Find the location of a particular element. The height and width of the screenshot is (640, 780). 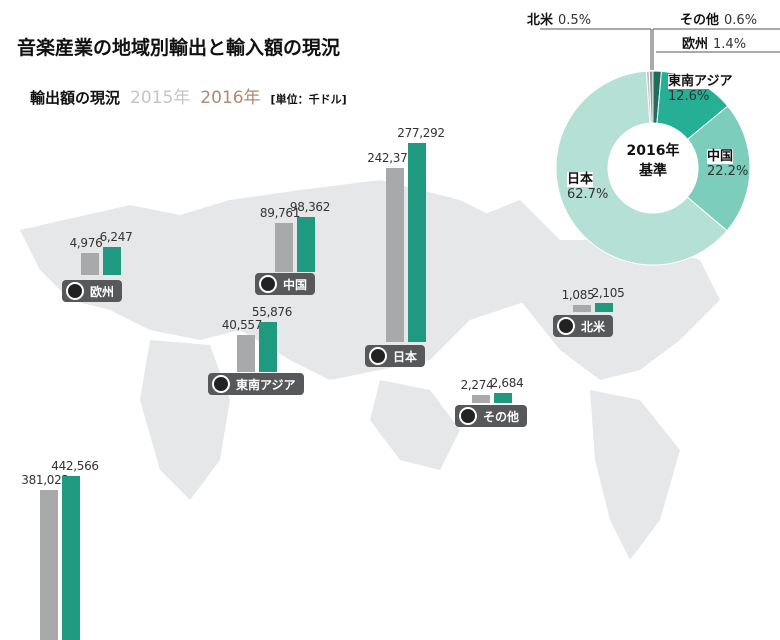

donut-center-label: 2016年基準 is located at coordinates (653, 161).